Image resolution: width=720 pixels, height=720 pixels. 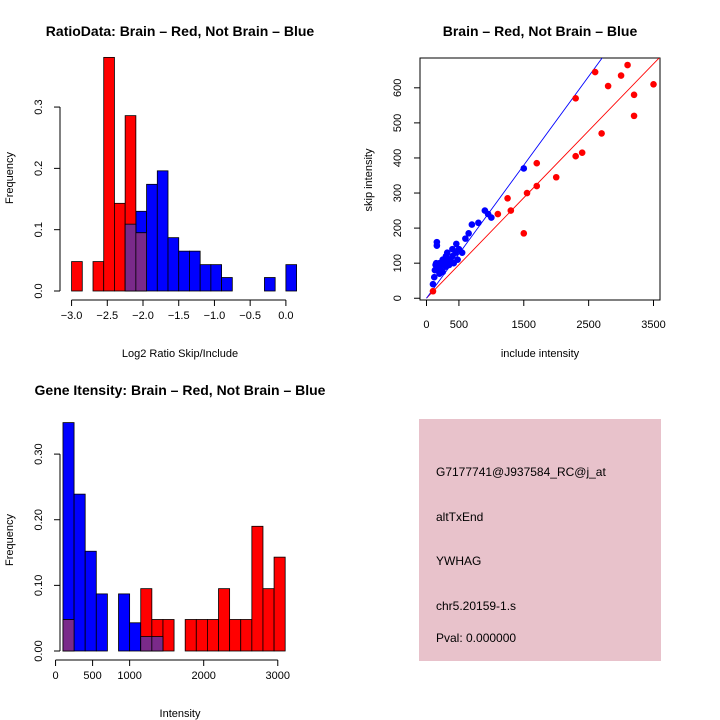 I want to click on y-tick-label: 500, so click(x=398, y=123).